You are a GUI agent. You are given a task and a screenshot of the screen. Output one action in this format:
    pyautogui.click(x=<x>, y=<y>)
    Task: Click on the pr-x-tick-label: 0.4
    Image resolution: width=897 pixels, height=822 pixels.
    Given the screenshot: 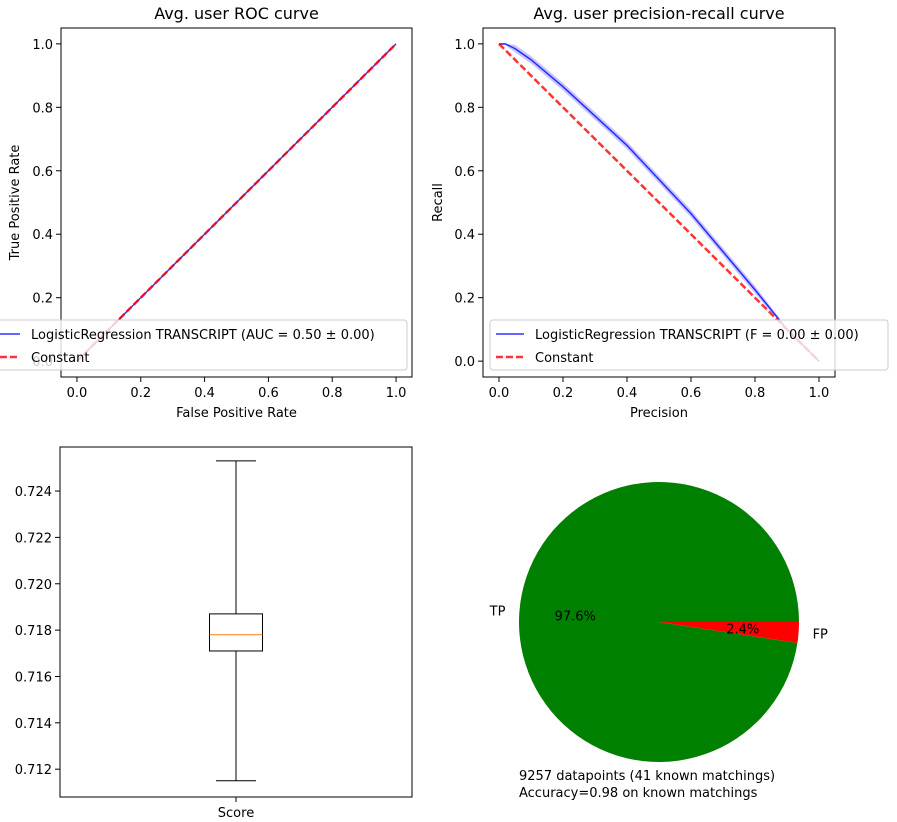 What is the action you would take?
    pyautogui.click(x=627, y=393)
    